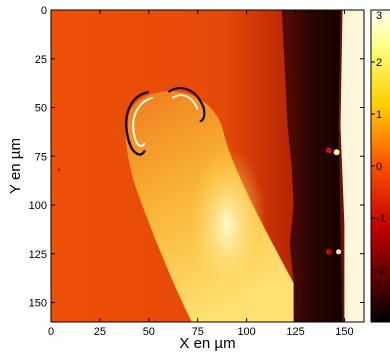 Image resolution: width=390 pixels, height=356 pixels. I want to click on heatmap-fringe-right-outer, so click(186, 105).